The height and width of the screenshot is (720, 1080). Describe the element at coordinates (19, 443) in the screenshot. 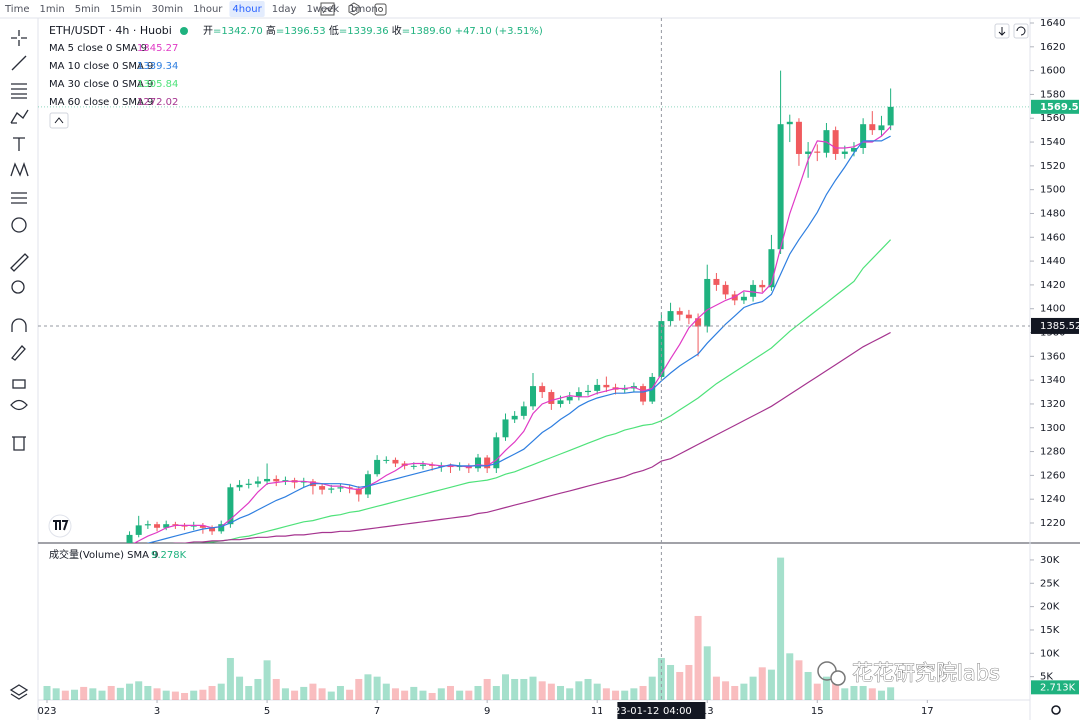

I see `delete-tool` at that location.